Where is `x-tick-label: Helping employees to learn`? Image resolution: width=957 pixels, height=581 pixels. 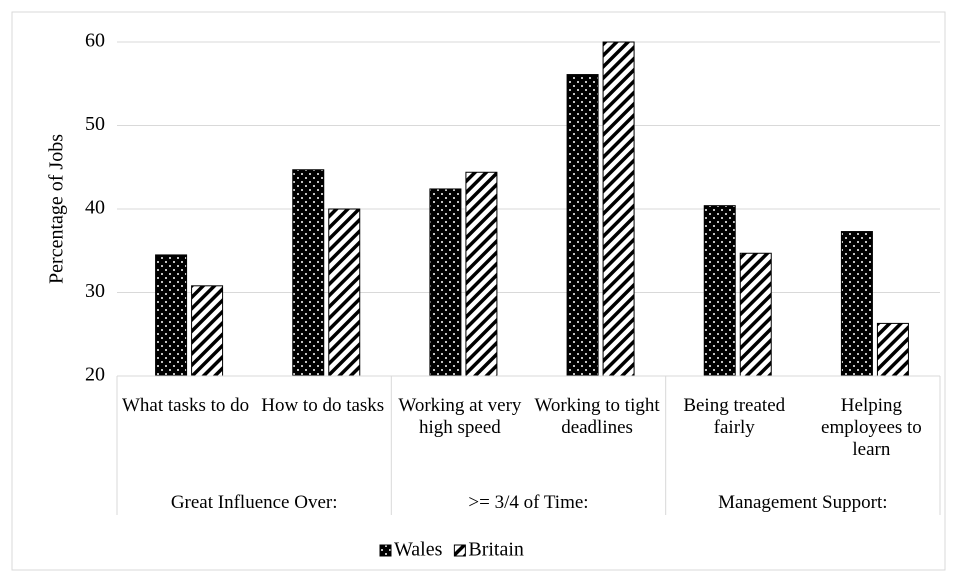
x-tick-label: Helping employees to learn is located at coordinates (871, 427).